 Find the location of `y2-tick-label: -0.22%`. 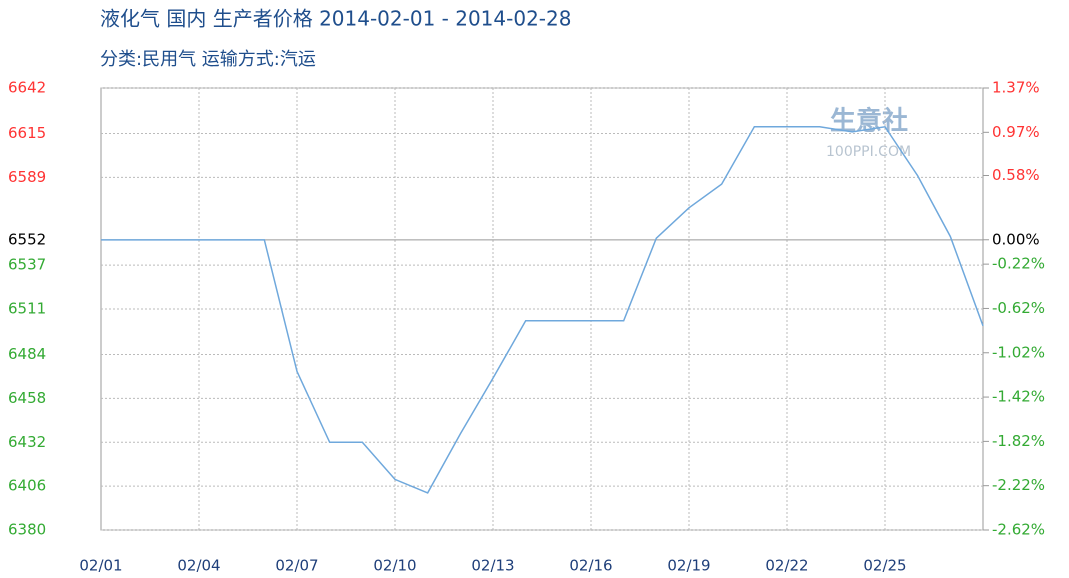

y2-tick-label: -0.22% is located at coordinates (1018, 264).